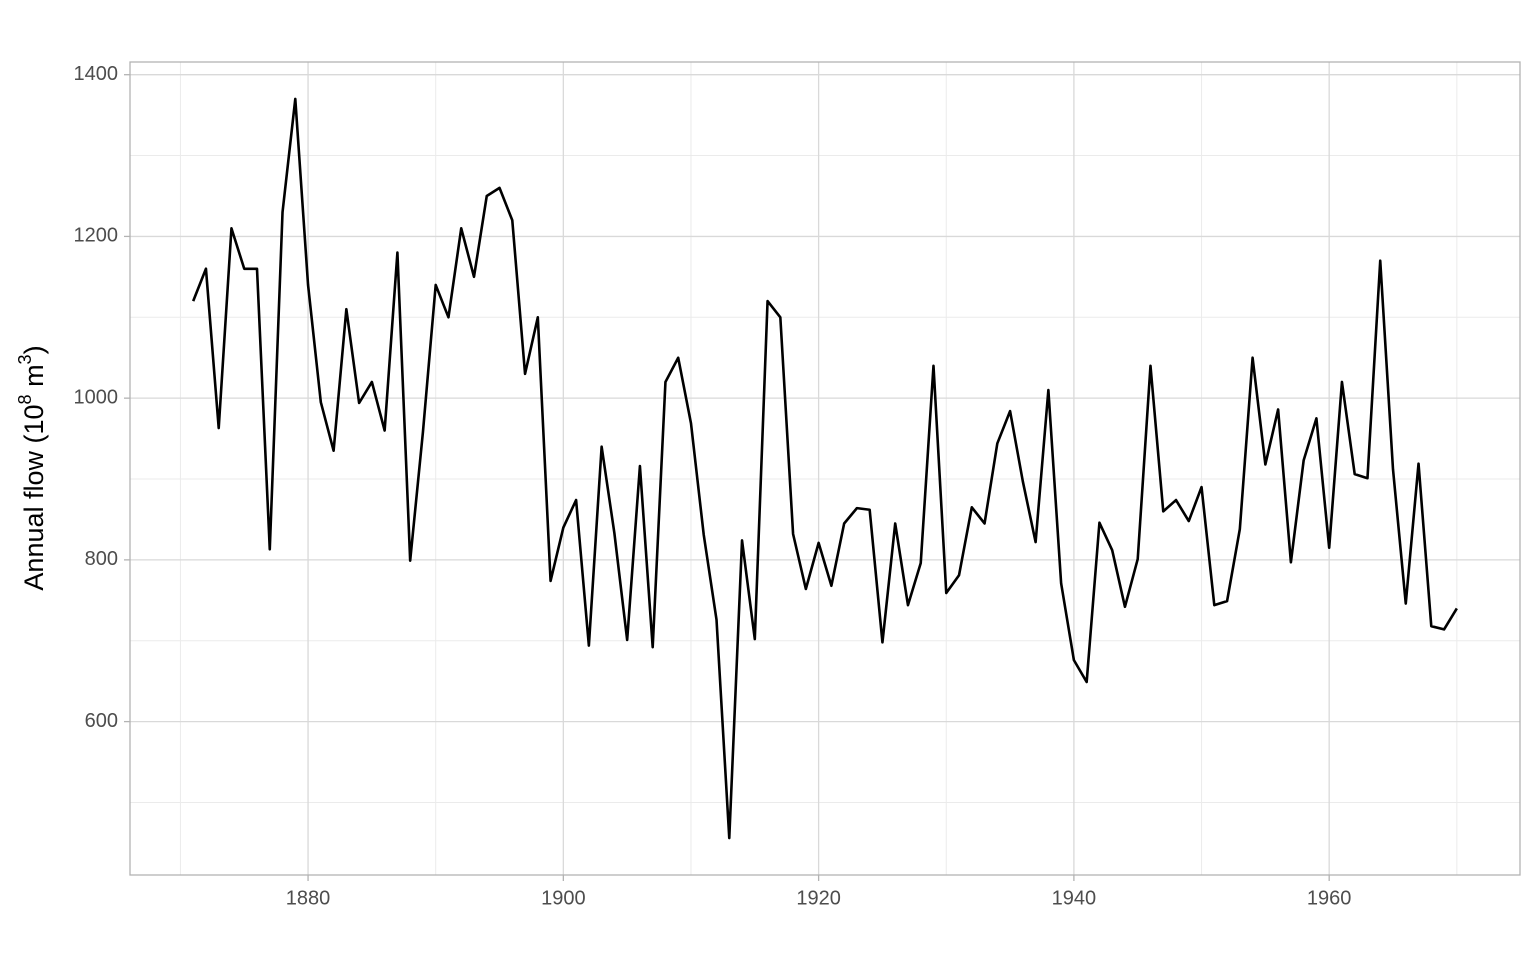  What do you see at coordinates (34, 497) in the screenshot?
I see `y-label-part: Annual flow (10` at bounding box center [34, 497].